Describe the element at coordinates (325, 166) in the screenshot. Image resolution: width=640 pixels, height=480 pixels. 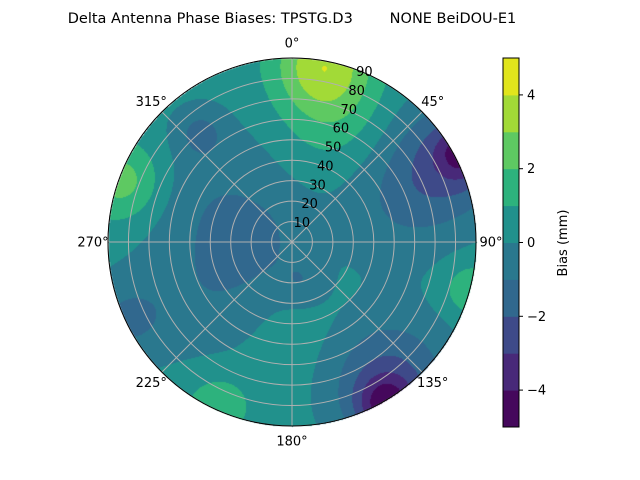
I see `radial-tick-label: 40` at that location.